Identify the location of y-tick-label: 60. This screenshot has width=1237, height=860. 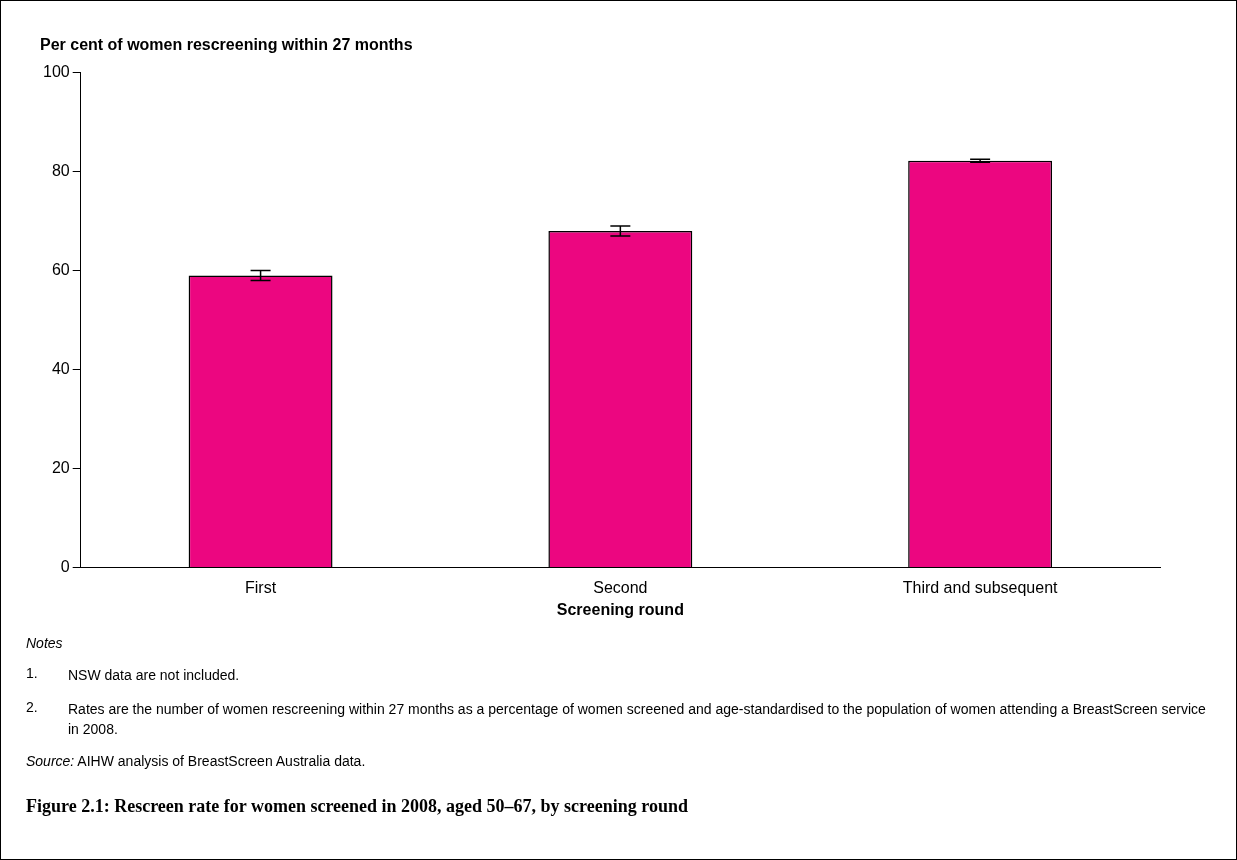
(60, 270).